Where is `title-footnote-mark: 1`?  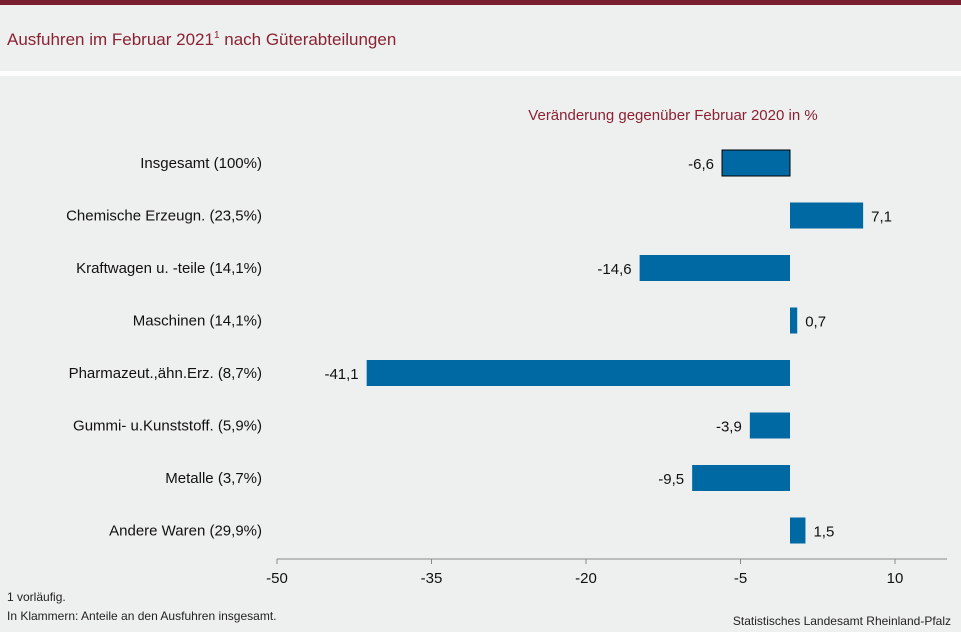 title-footnote-mark: 1 is located at coordinates (216, 35).